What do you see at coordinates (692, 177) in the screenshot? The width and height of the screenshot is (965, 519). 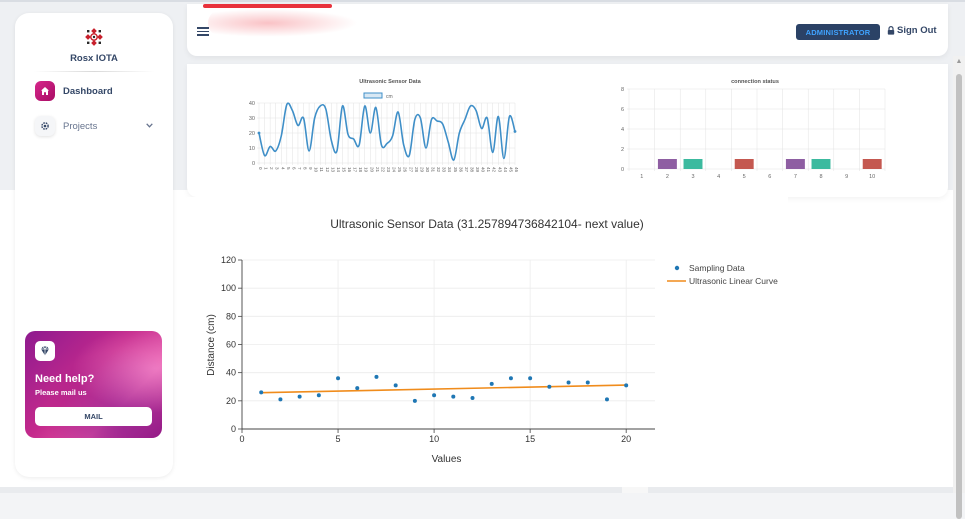 I see `x-tick-label: 3` at bounding box center [692, 177].